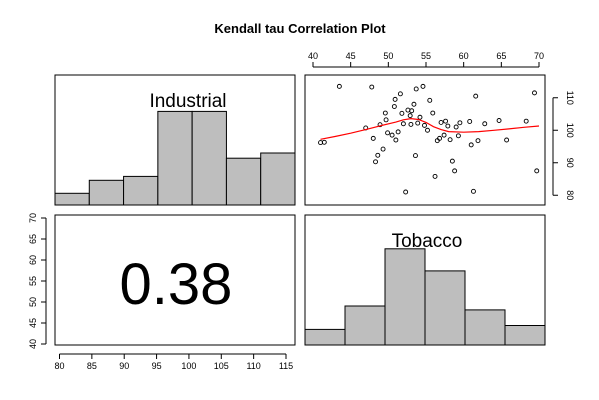 The image size is (599, 400). I want to click on tick-label: 100, so click(188, 366).